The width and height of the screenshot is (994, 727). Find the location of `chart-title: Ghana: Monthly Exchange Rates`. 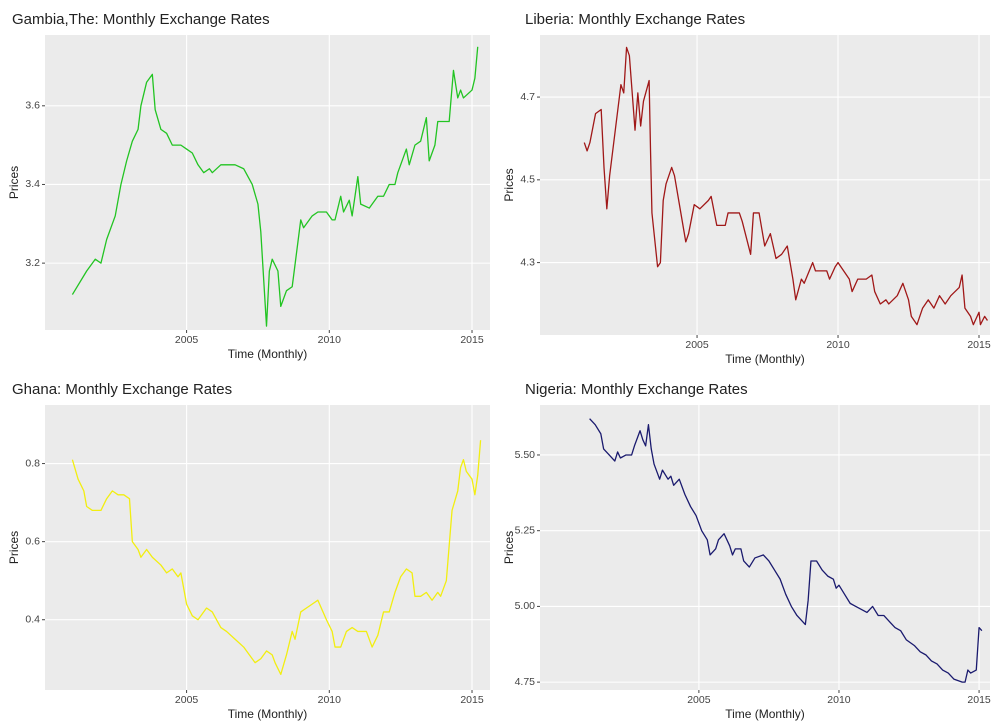

chart-title: Ghana: Monthly Exchange Rates is located at coordinates (122, 389).